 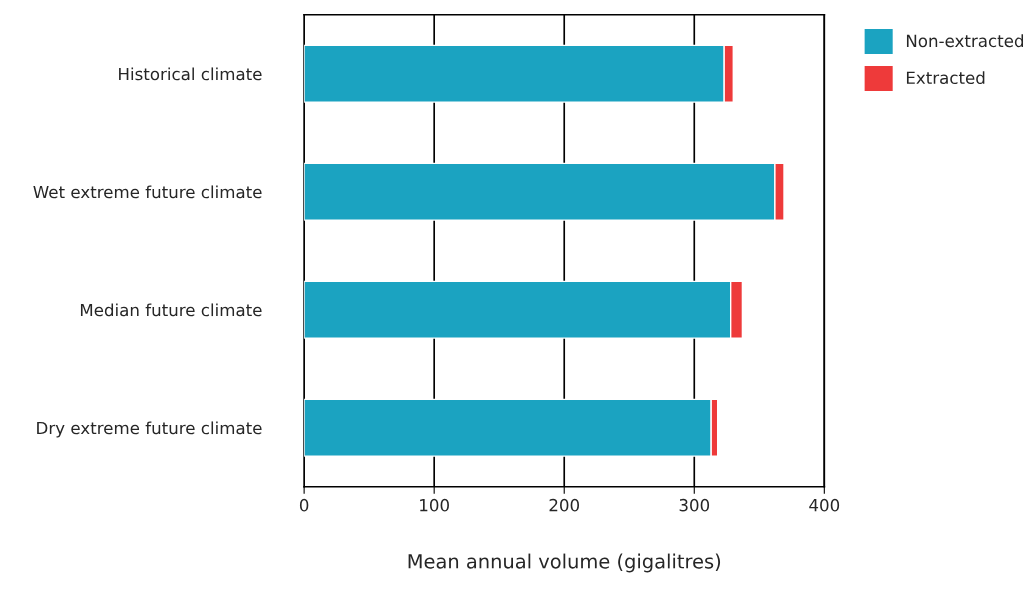 I want to click on y-tick-label: Wet extreme future climate, so click(x=147, y=192).